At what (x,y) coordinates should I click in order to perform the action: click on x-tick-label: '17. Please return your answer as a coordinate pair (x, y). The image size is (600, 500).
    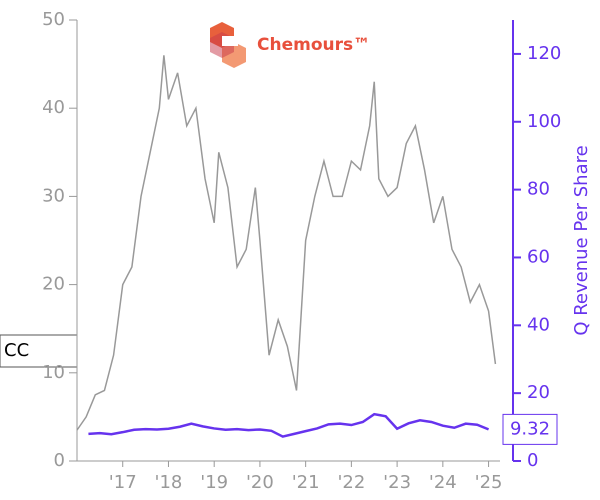
    Looking at the image, I should click on (123, 482).